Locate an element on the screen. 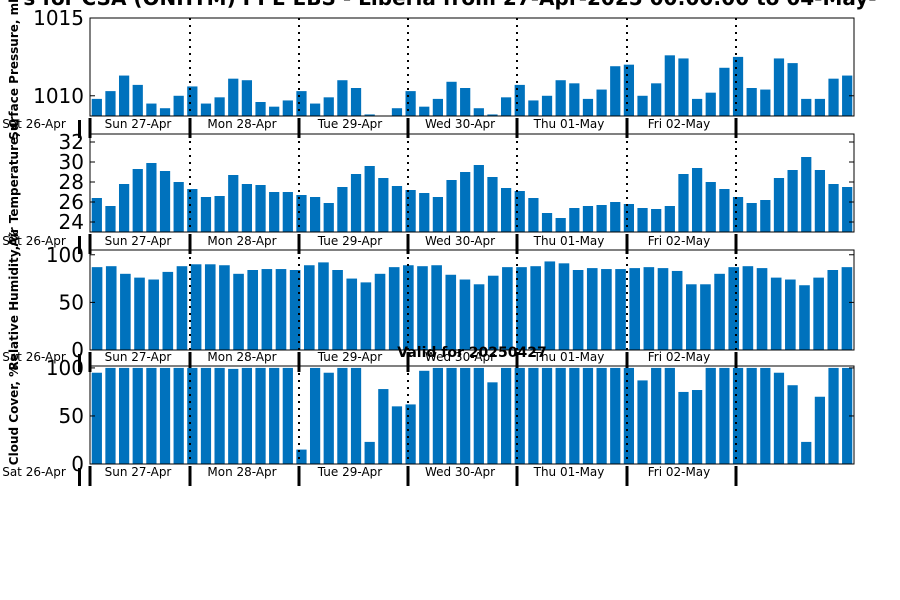 This screenshot has width=900, height=600. valid-date-label: Valid for 20250427 is located at coordinates (472, 353).